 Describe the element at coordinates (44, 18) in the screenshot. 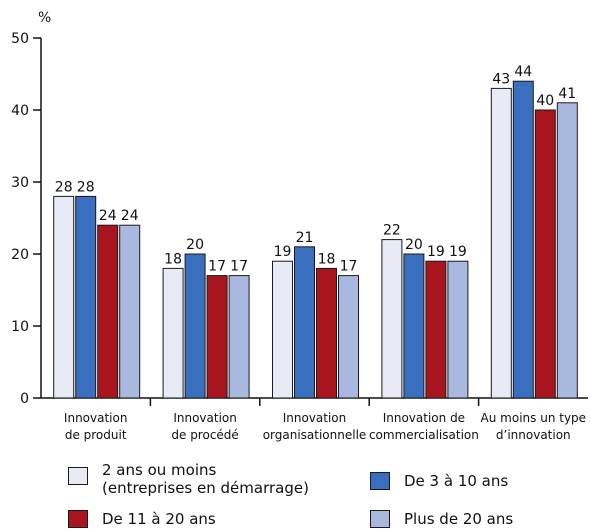

I see `y-unit-label: %` at that location.